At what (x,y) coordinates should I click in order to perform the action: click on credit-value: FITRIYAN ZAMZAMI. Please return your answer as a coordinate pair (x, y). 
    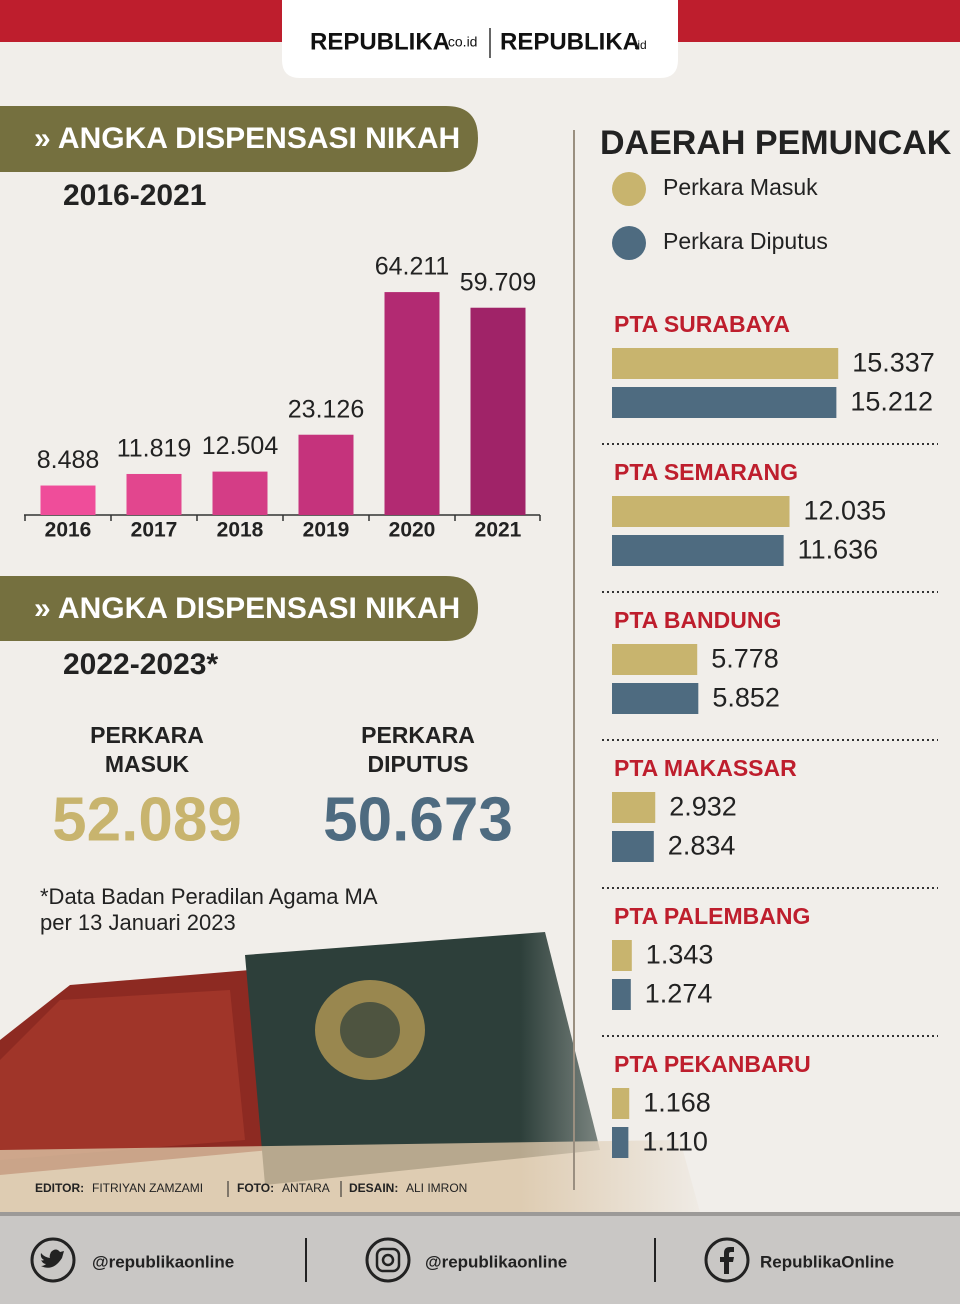
    Looking at the image, I should click on (147, 1188).